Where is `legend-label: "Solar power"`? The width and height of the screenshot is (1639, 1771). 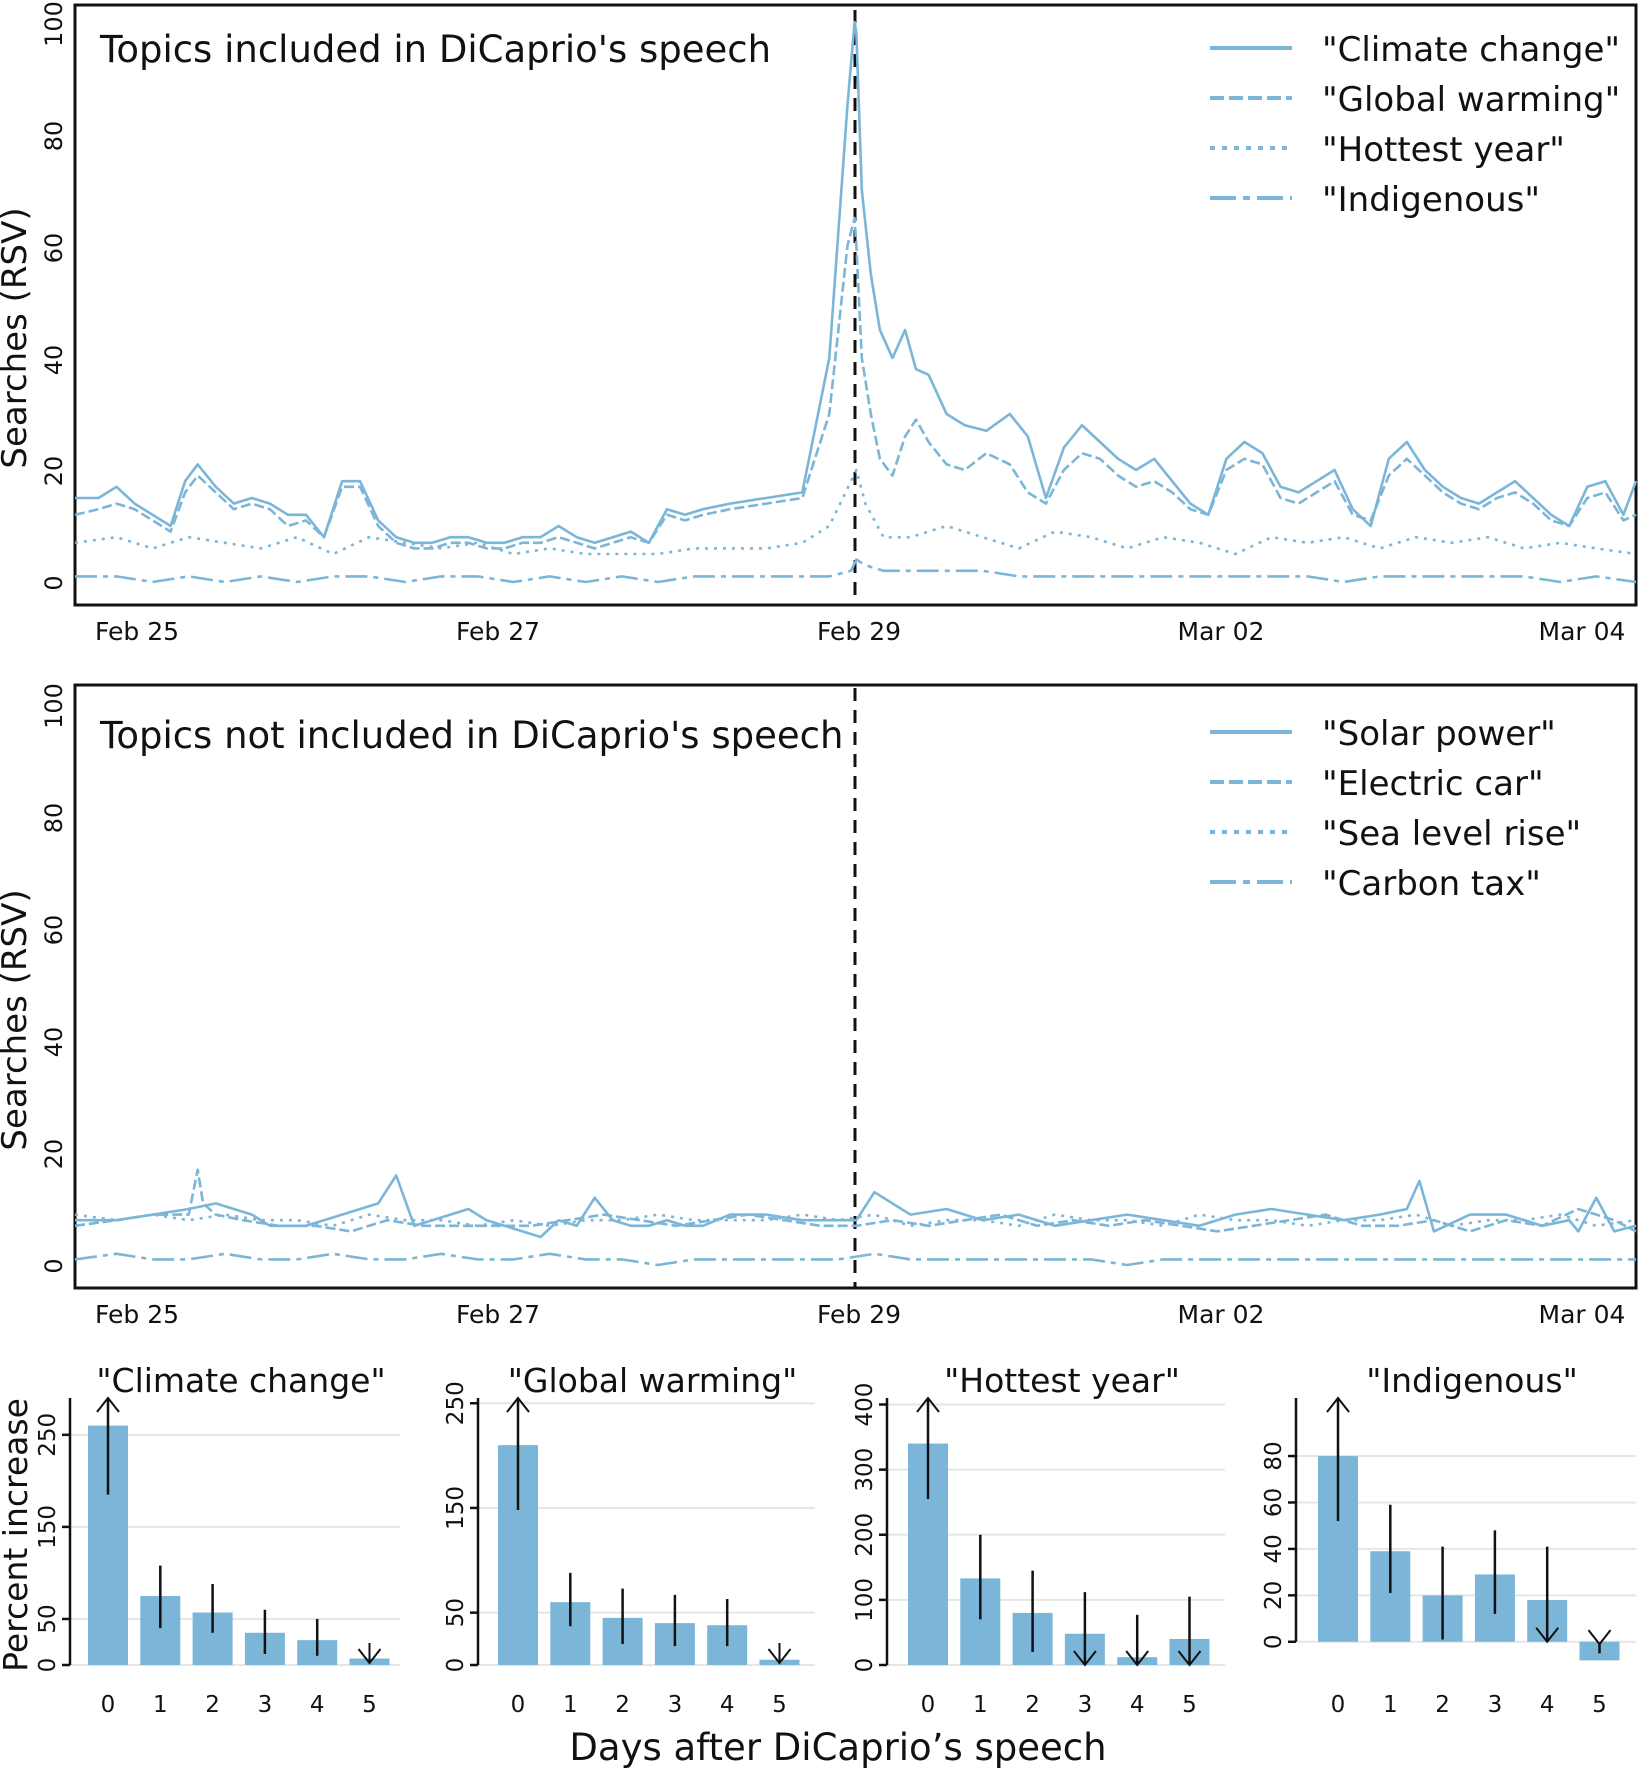 legend-label: "Solar power" is located at coordinates (1439, 734).